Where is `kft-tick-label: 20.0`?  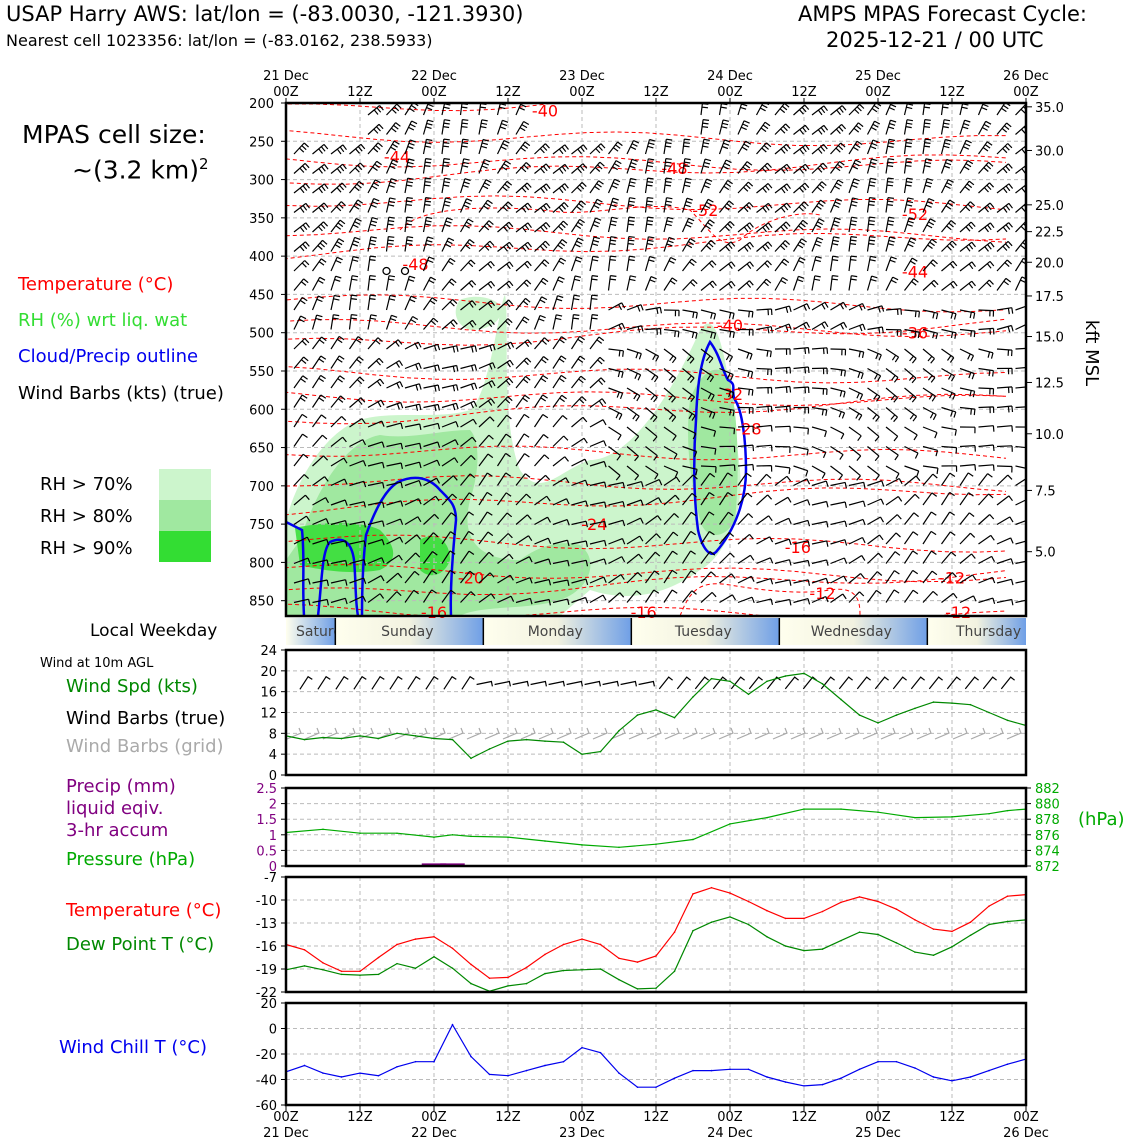 kft-tick-label: 20.0 is located at coordinates (1049, 263).